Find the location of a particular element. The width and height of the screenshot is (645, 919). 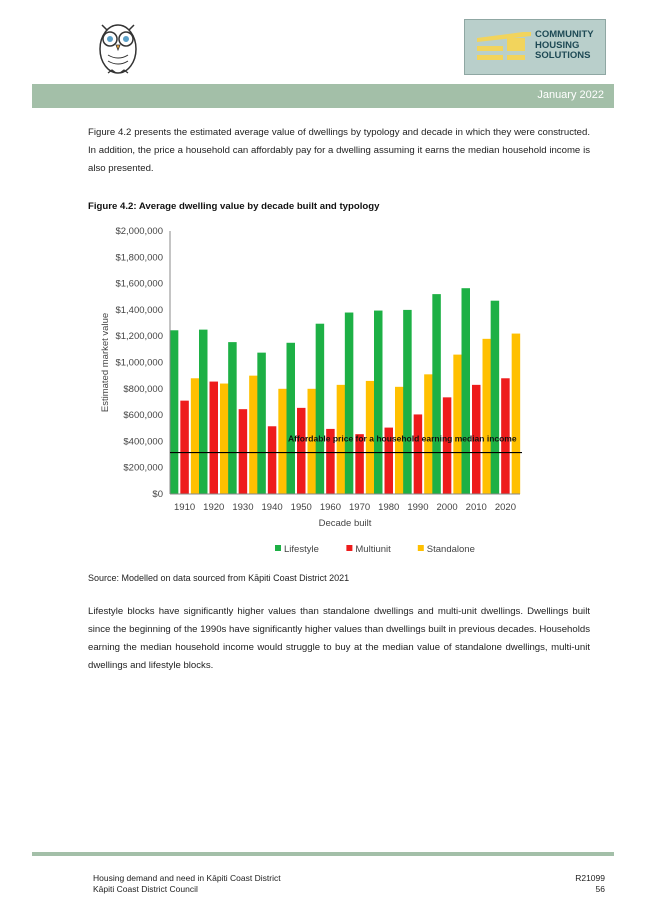

bar-lifestyle-1990 is located at coordinates (407, 401).